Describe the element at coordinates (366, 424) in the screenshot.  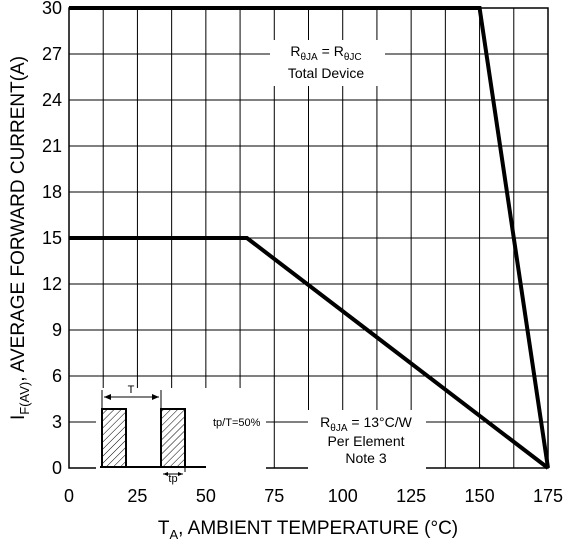
I see `annotation-element-line1: RθJA = 13°C/W` at that location.